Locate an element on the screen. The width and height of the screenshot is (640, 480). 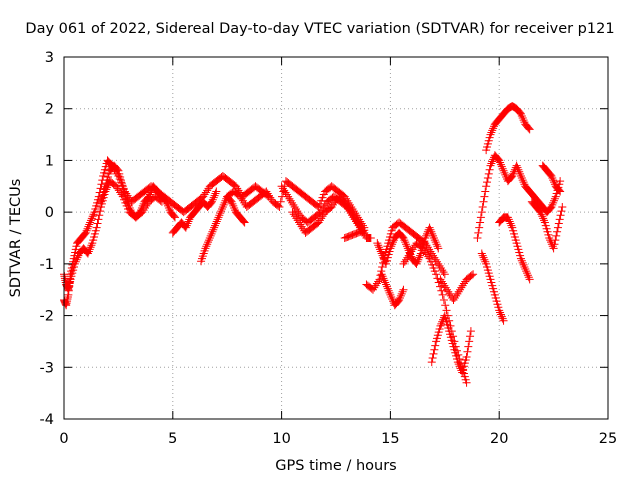
y-tick-label: -4 is located at coordinates (47, 420).